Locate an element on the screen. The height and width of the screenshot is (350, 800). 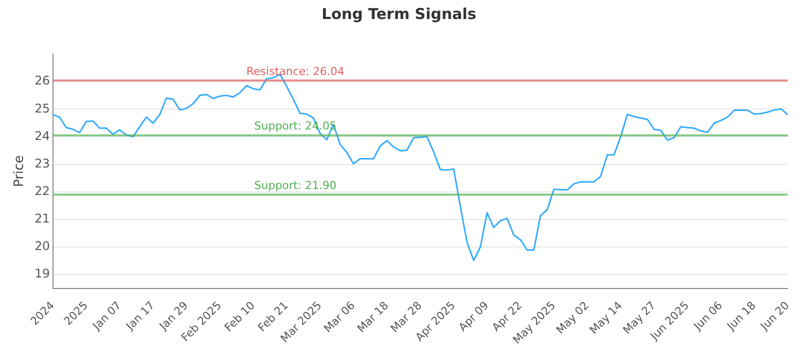
y-tick-label: 20 is located at coordinates (42, 246).